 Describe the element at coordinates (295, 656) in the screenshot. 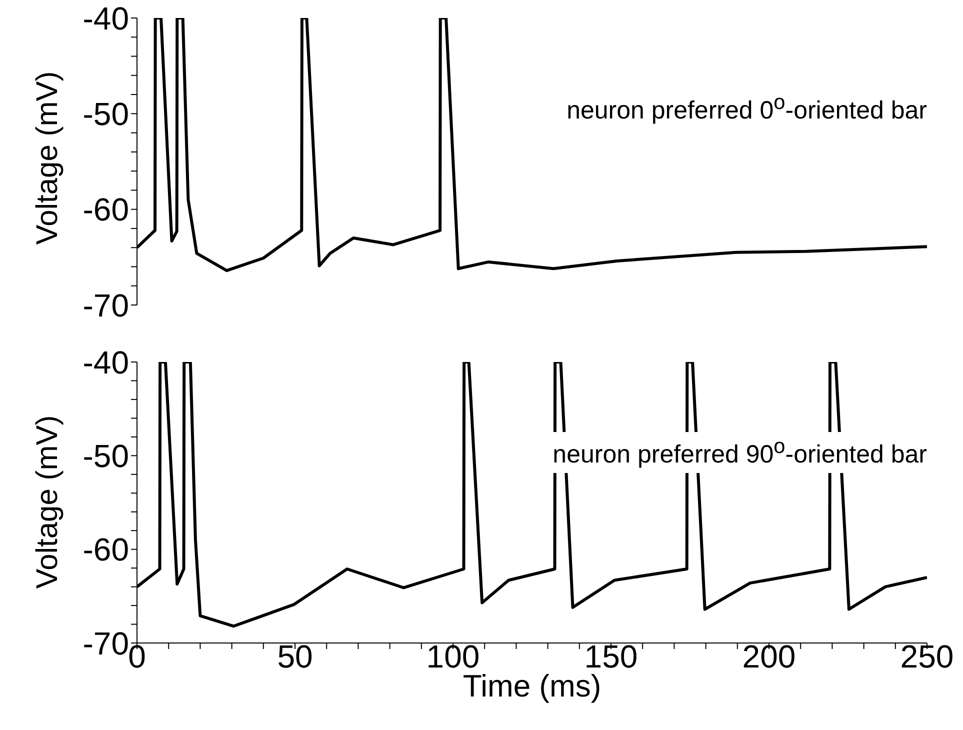

I see `x-tick-label: 50` at that location.